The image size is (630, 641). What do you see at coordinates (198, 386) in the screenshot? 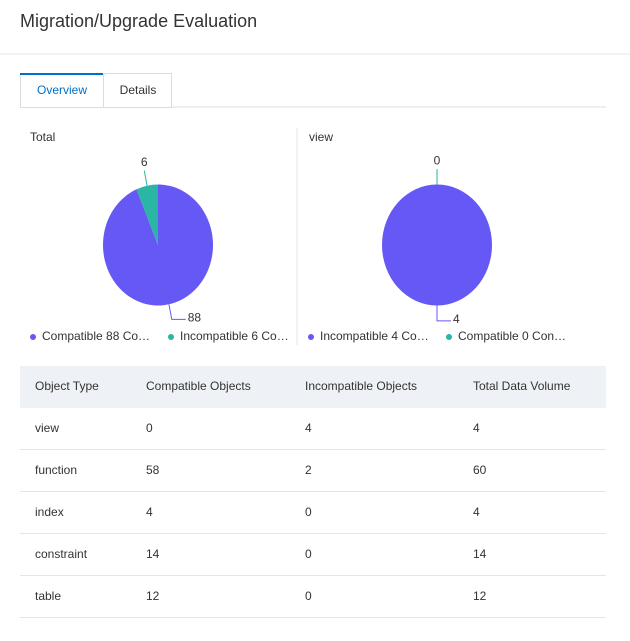
I see `table-header: Compatible Objects` at bounding box center [198, 386].